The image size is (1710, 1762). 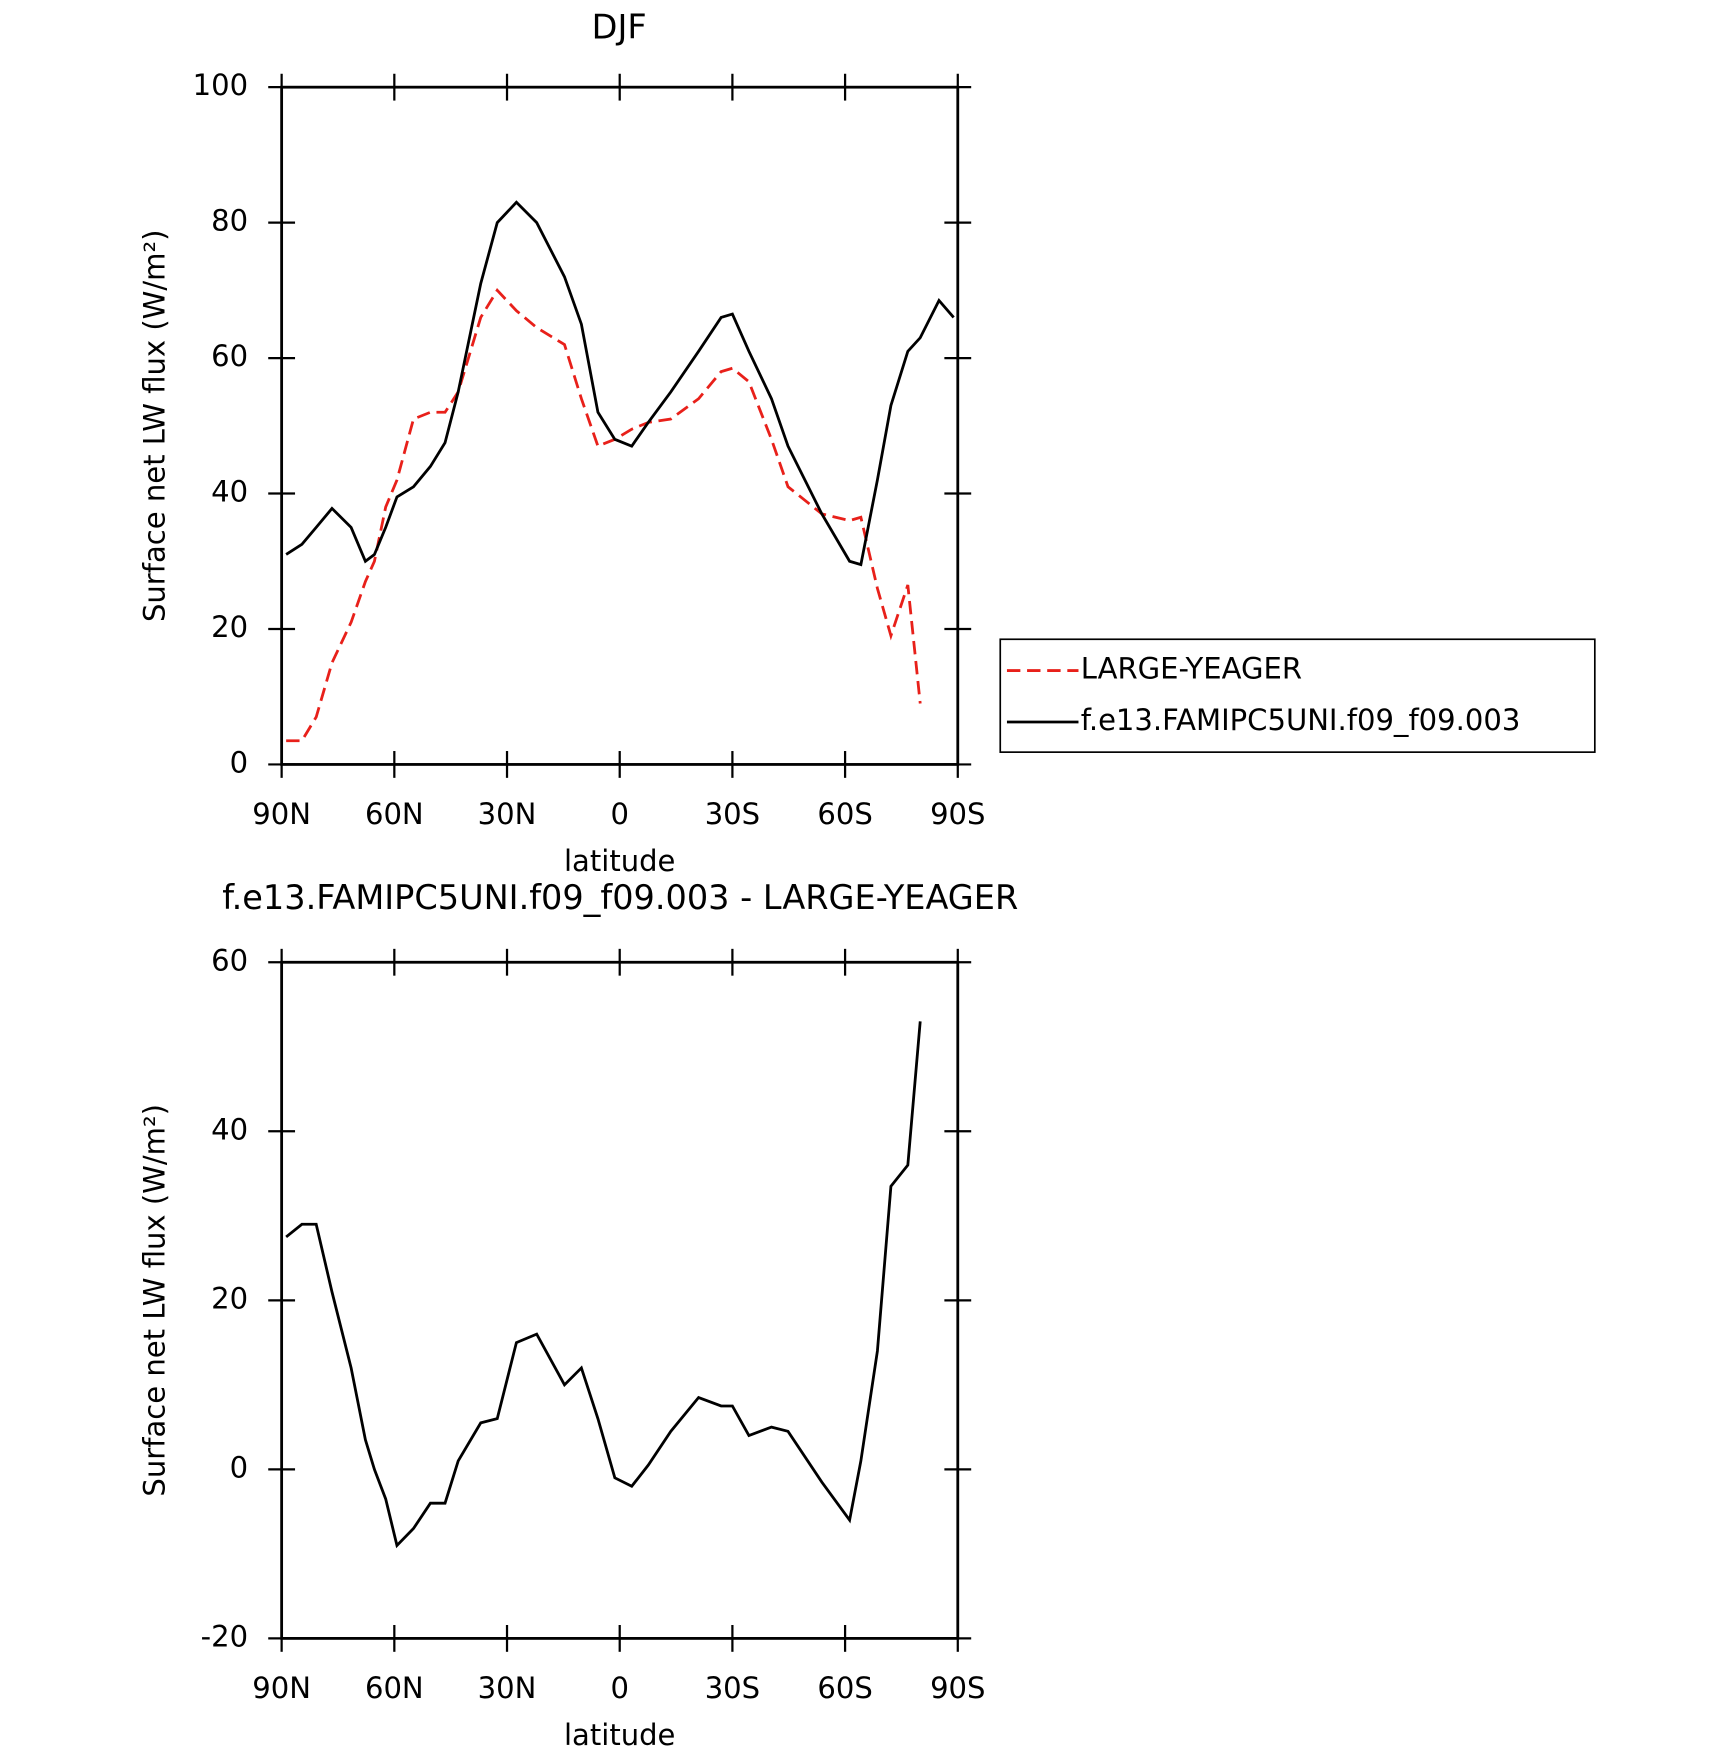 I want to click on legend-box, so click(x=1297, y=695).